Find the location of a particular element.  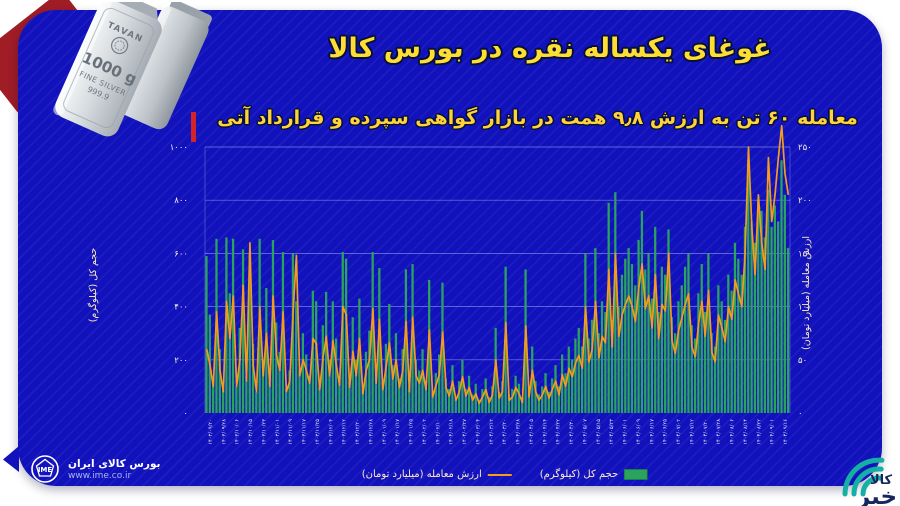

ime-footer-text: بورس کالای ایران www.ime.co.ir is located at coordinates (114, 469).